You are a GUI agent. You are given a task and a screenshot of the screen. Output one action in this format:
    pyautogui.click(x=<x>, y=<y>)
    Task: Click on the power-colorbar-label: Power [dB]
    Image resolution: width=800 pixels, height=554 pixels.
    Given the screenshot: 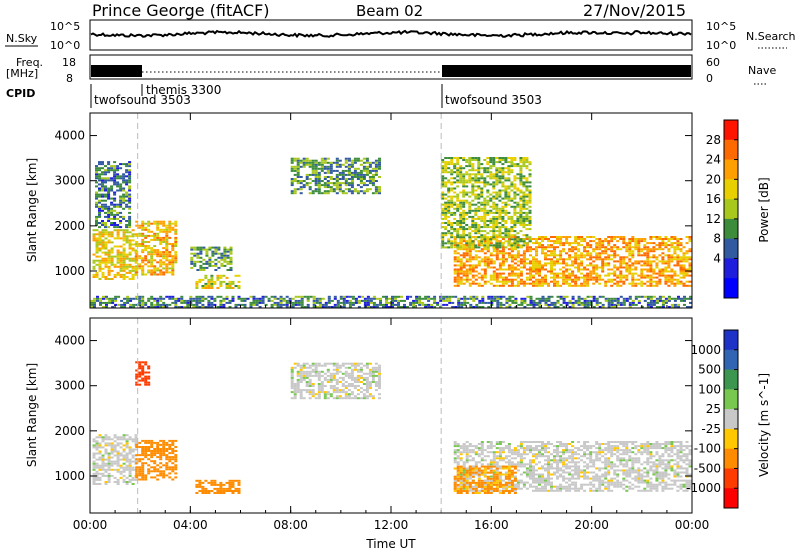 What is the action you would take?
    pyautogui.click(x=764, y=209)
    